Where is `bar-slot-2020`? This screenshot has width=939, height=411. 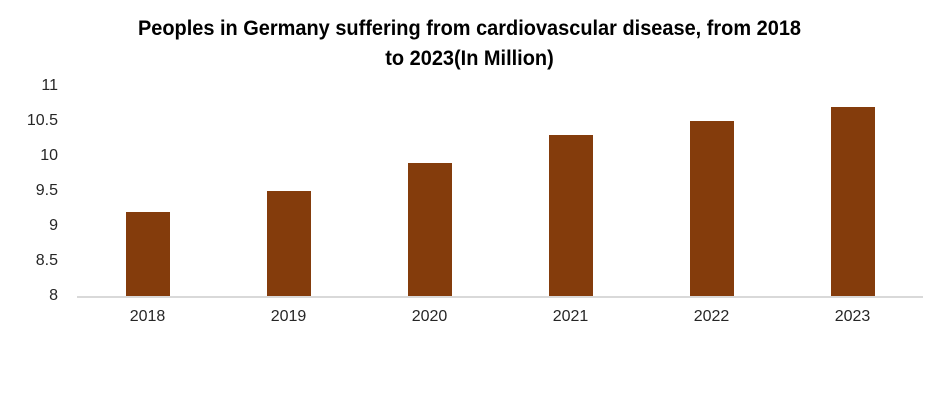 bar-slot-2020 is located at coordinates (429, 191).